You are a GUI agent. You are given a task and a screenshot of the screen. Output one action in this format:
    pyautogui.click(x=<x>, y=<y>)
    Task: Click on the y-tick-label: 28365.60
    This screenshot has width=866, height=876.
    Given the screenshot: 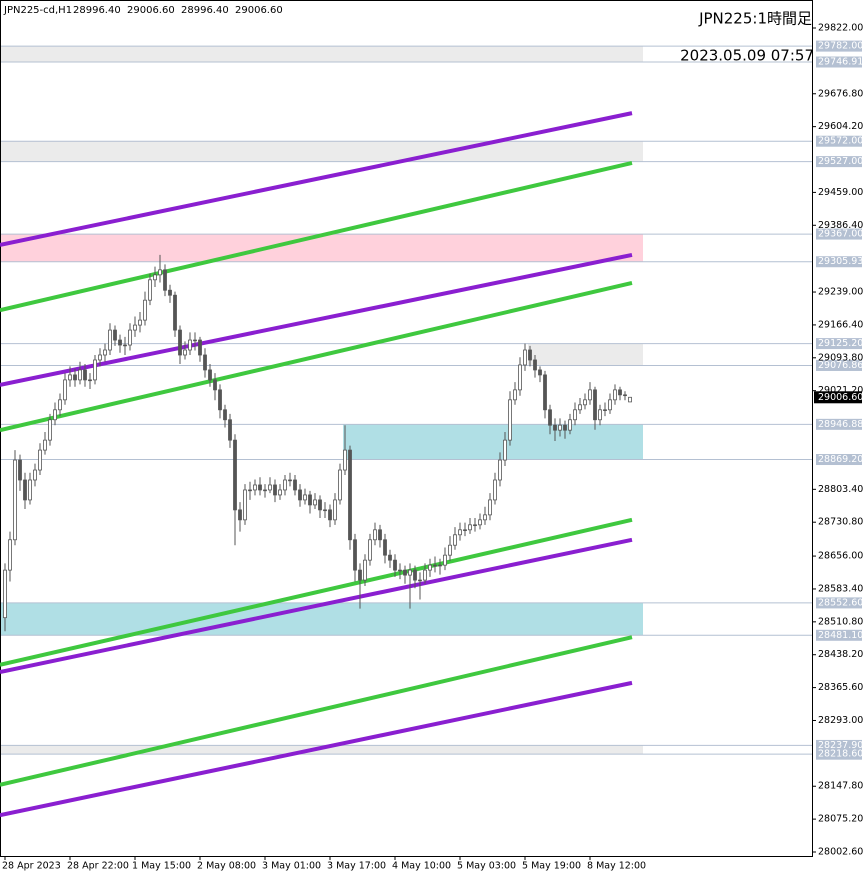 What is the action you would take?
    pyautogui.click(x=840, y=687)
    